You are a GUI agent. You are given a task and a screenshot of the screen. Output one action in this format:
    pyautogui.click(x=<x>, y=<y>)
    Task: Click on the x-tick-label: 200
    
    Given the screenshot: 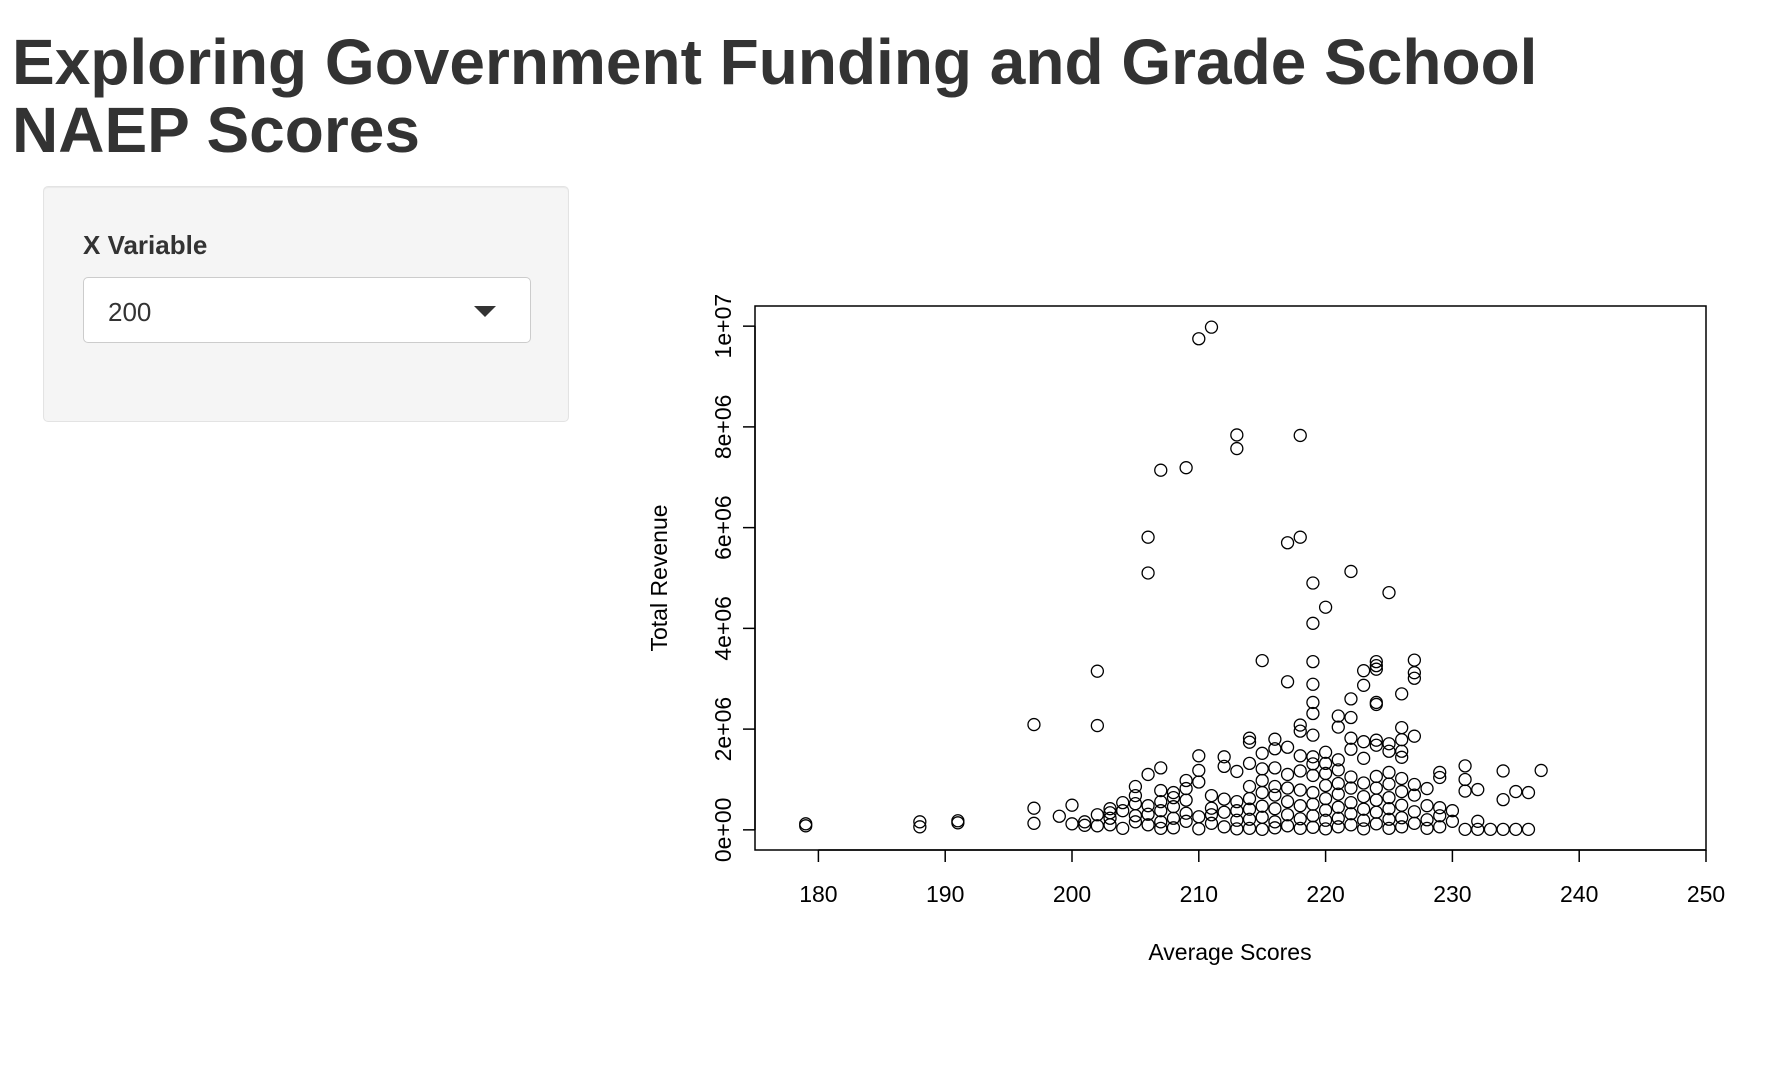 What is the action you would take?
    pyautogui.click(x=1072, y=894)
    